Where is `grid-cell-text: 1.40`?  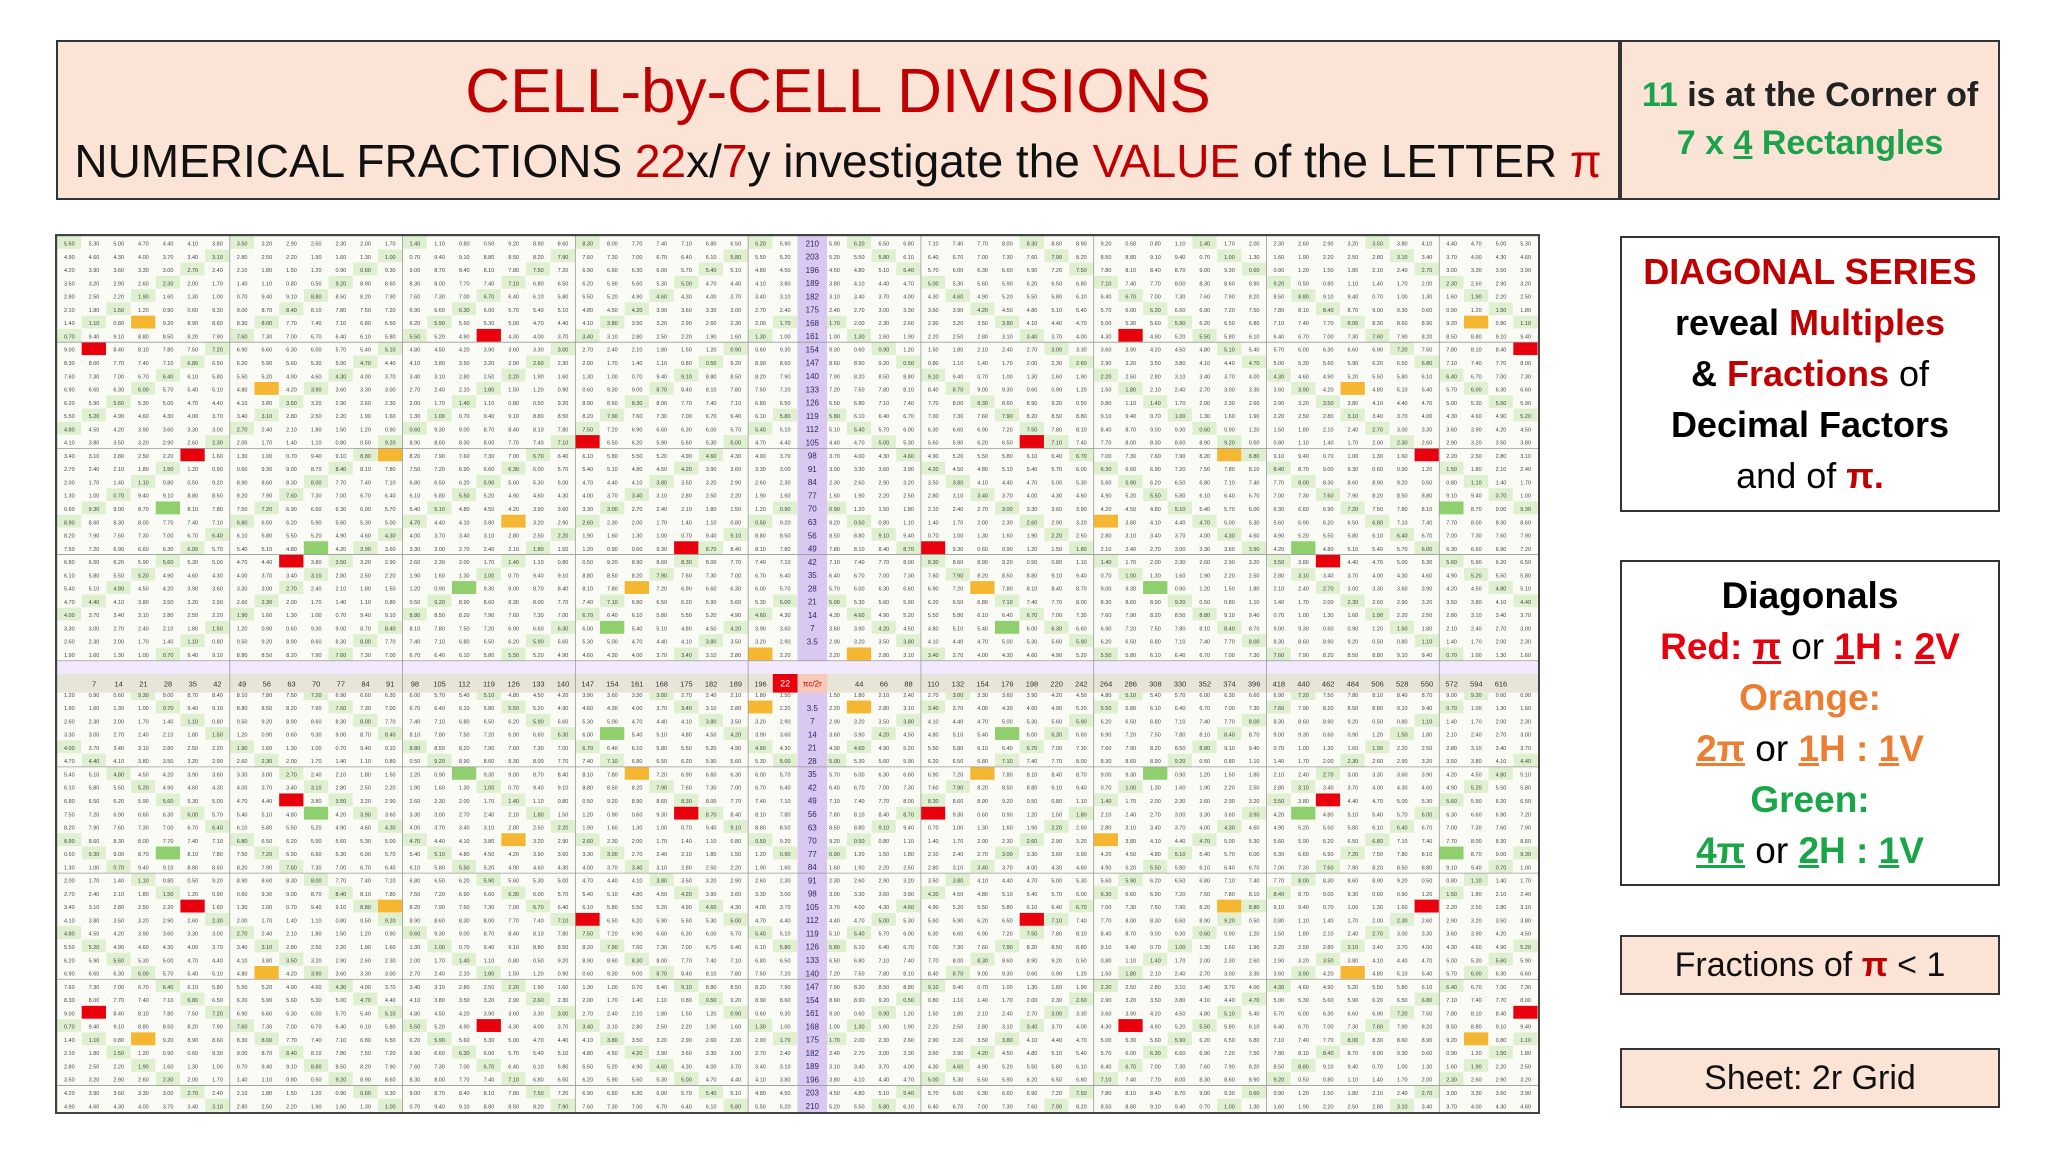 grid-cell-text: 1.40 is located at coordinates (69, 324).